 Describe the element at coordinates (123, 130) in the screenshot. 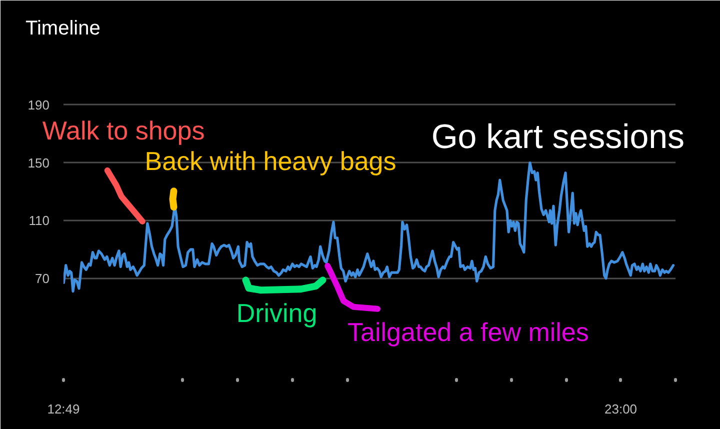

I see `annotation: Walk to shops` at that location.